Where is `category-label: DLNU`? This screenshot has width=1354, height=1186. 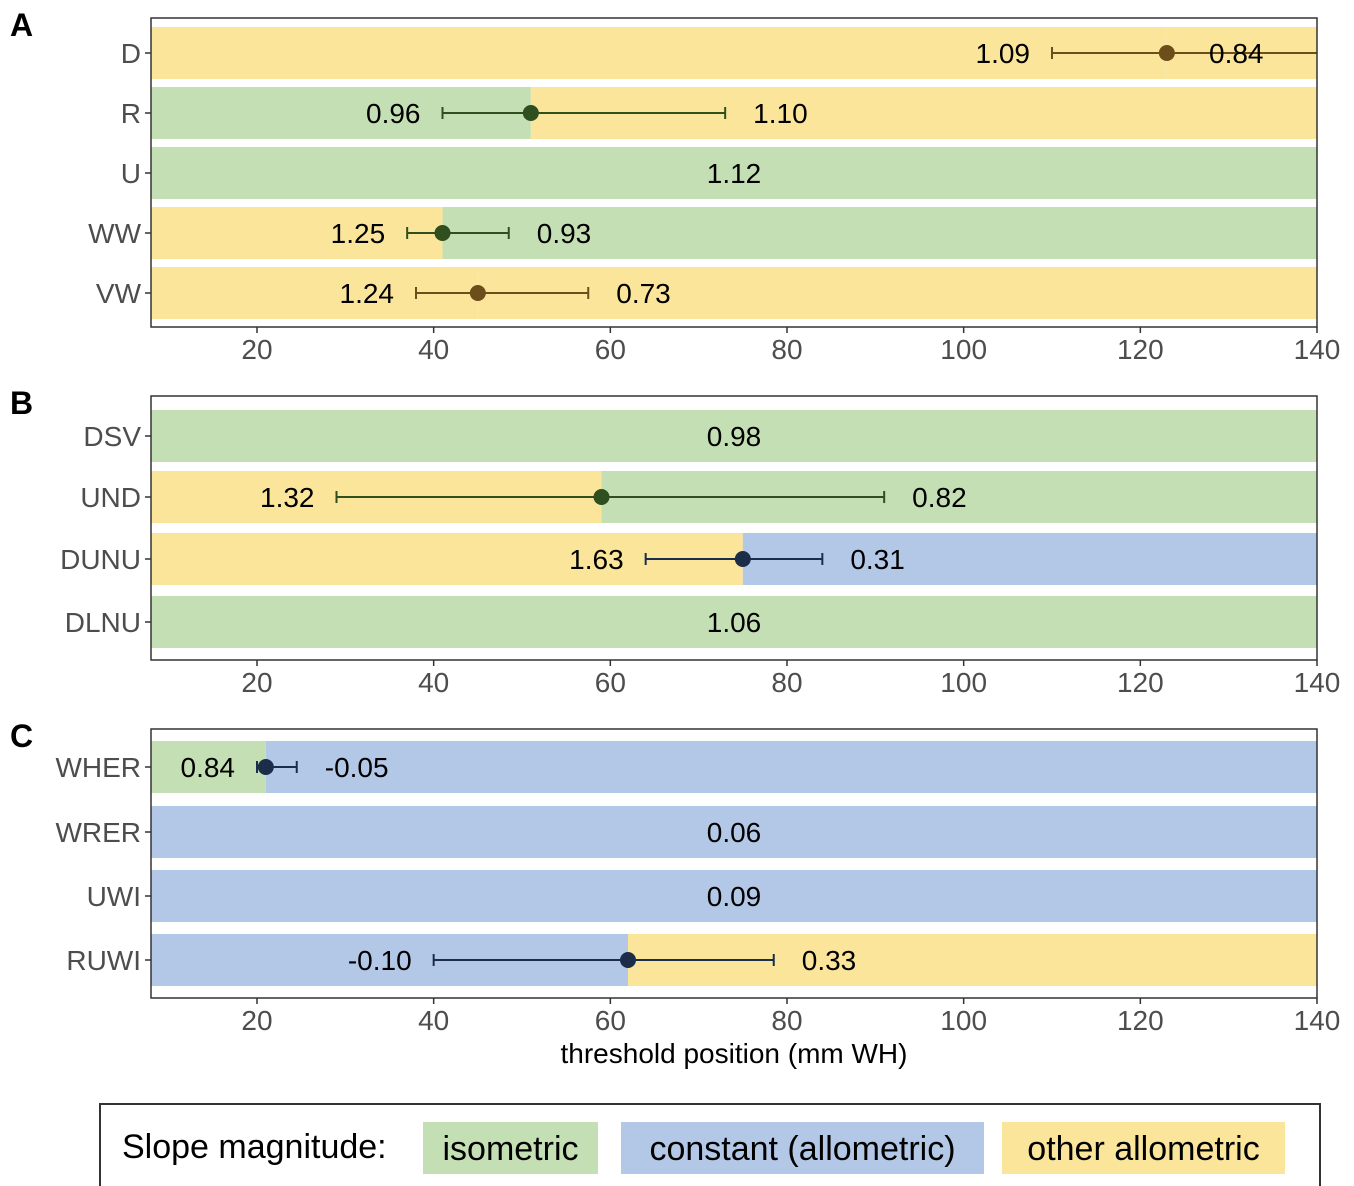 category-label: DLNU is located at coordinates (103, 622).